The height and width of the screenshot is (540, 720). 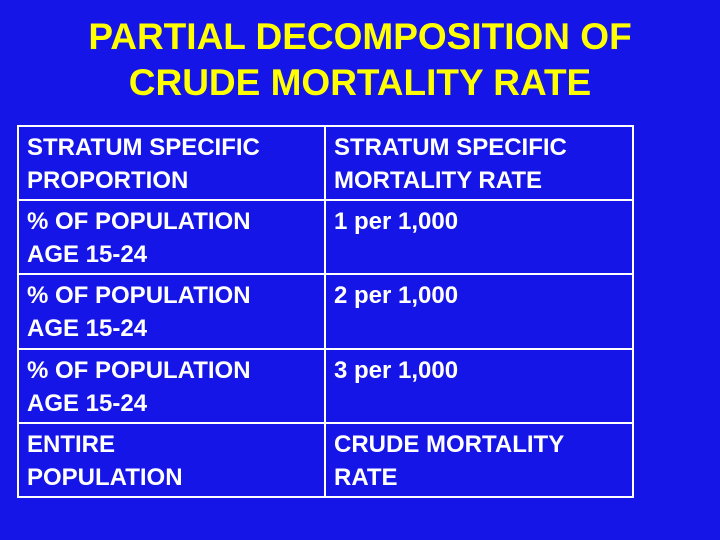 I want to click on cell-text-line: 2 per 1,000, so click(x=396, y=296).